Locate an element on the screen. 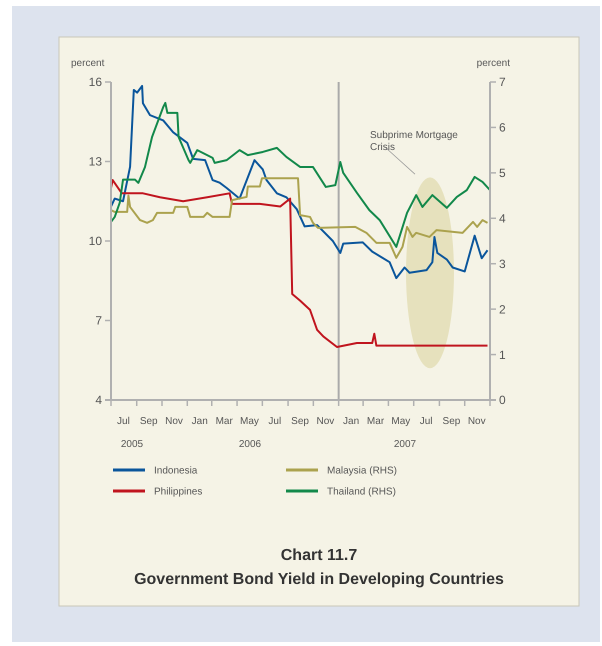 The image size is (602, 646). legend-label: Indonesia is located at coordinates (176, 471).